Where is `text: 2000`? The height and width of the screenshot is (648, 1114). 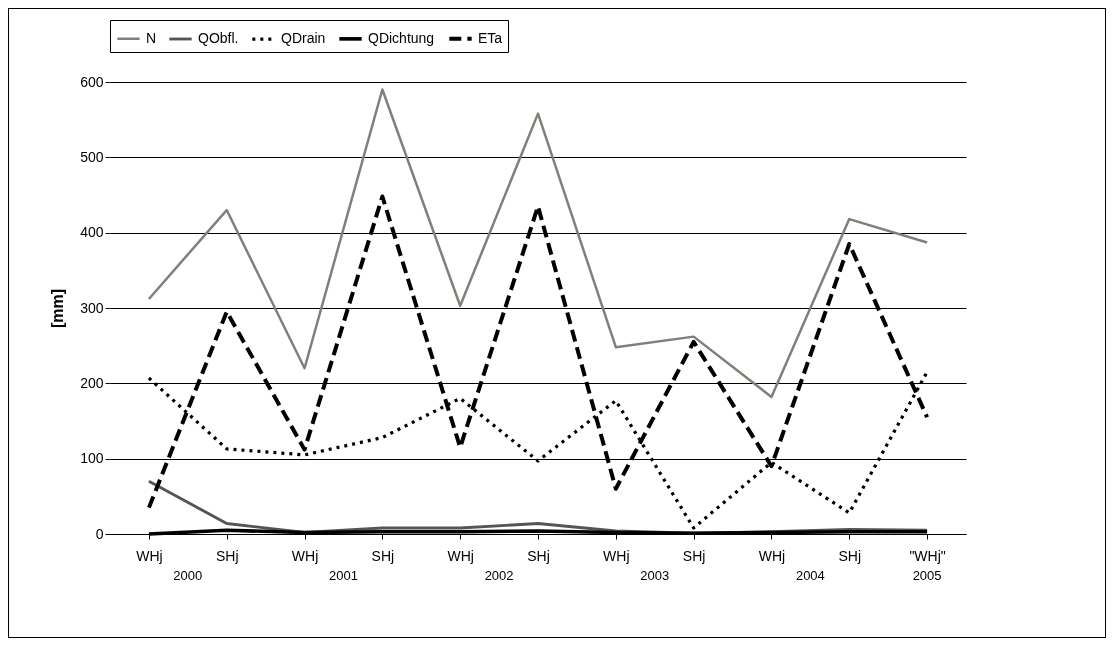
text: 2000 is located at coordinates (188, 575).